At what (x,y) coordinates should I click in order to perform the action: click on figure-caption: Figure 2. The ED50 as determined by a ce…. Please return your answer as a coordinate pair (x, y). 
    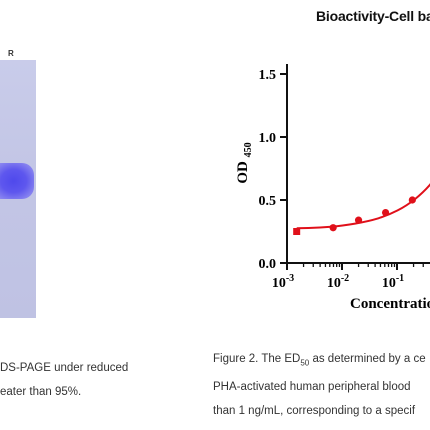
    Looking at the image, I should click on (319, 385).